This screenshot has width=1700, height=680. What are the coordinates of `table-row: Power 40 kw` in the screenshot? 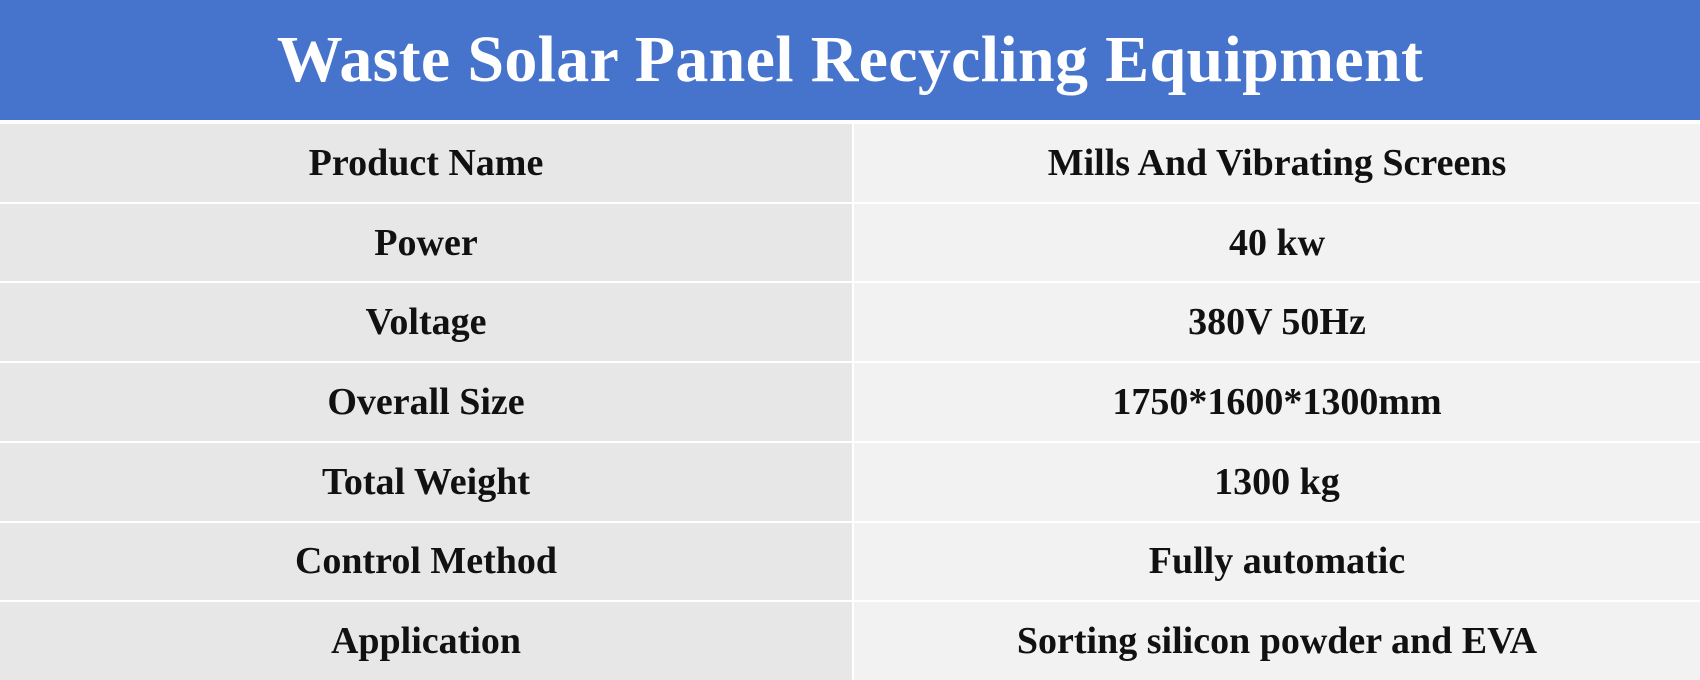 It's located at (850, 241).